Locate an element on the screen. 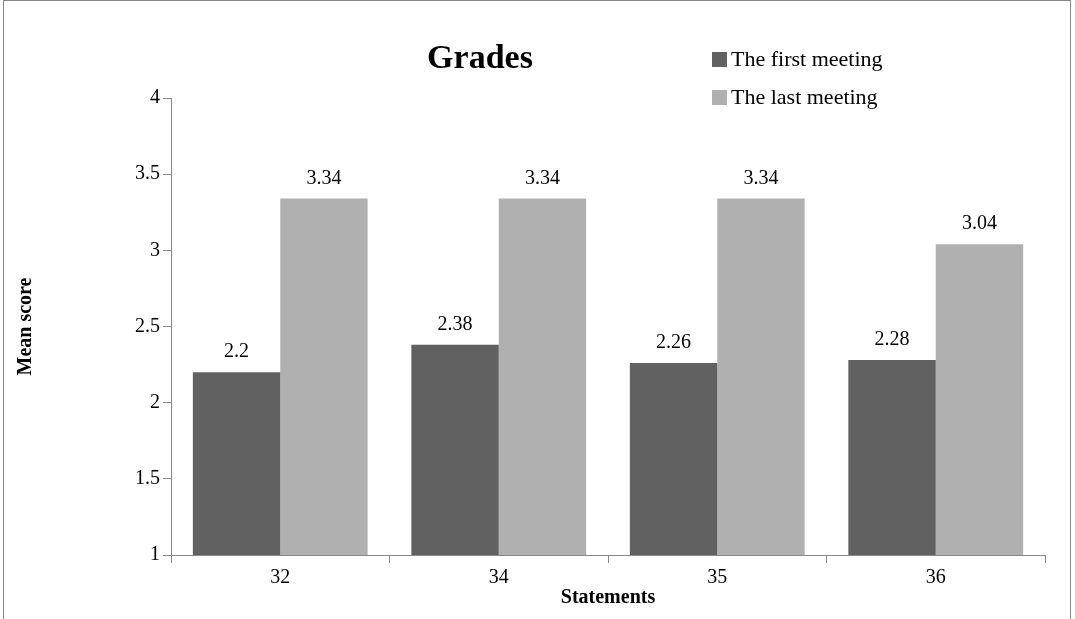 The width and height of the screenshot is (1075, 619). x-tick-label: 32 is located at coordinates (280, 576).